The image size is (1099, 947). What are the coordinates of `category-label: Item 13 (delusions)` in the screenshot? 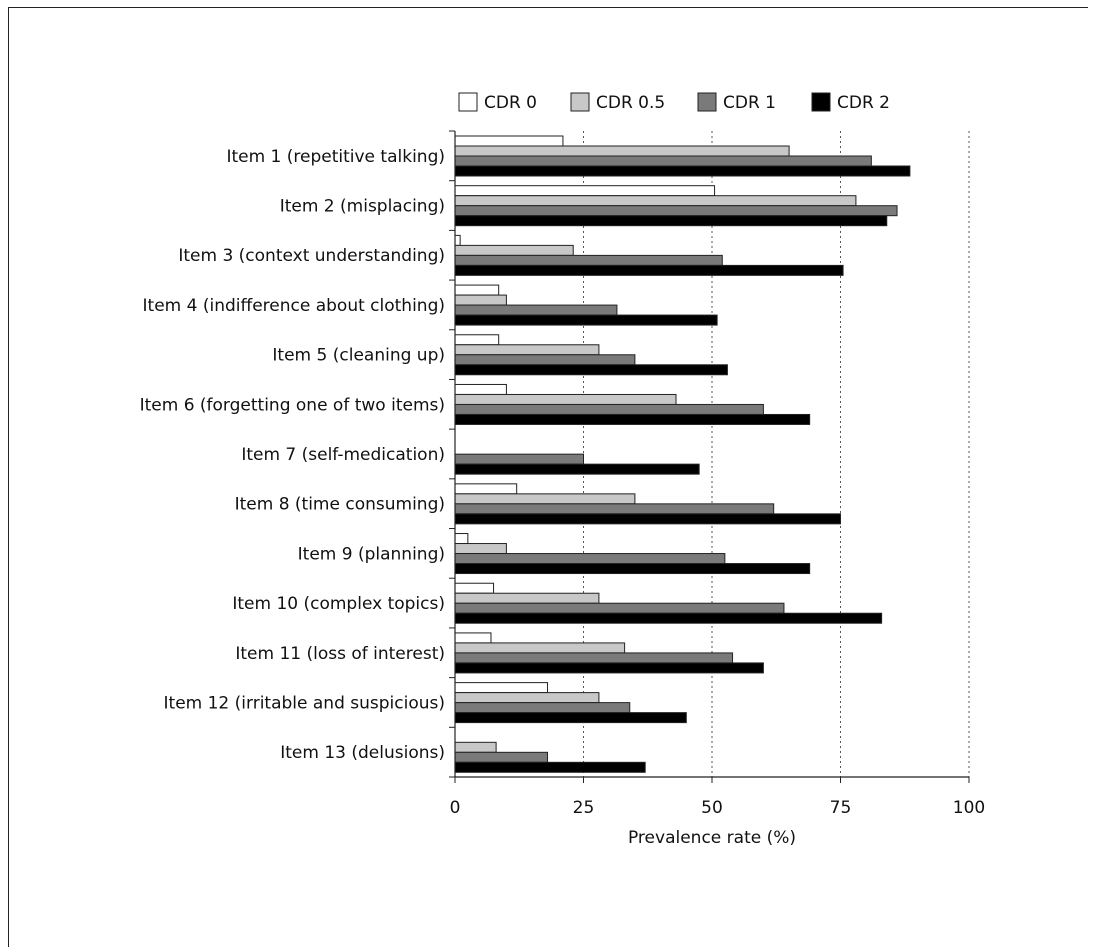 It's located at (362, 753).